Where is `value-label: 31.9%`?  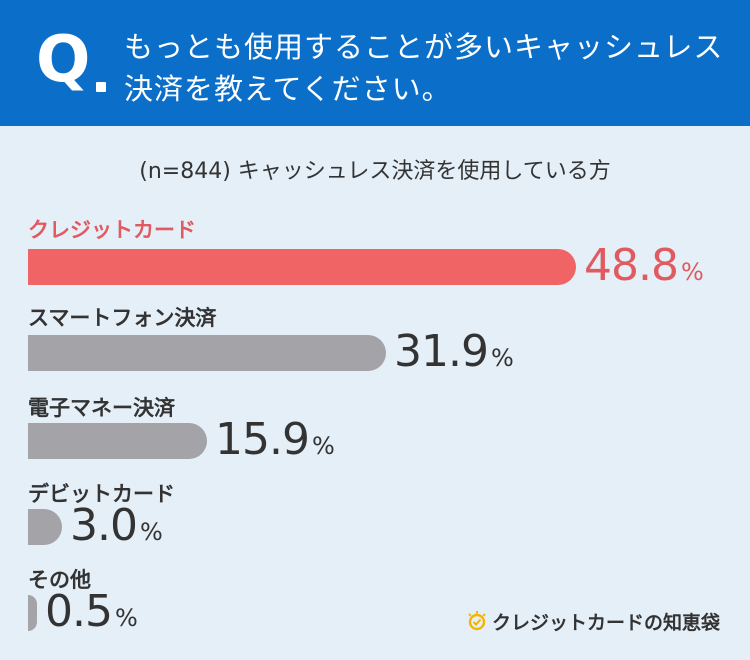 value-label: 31.9% is located at coordinates (454, 356).